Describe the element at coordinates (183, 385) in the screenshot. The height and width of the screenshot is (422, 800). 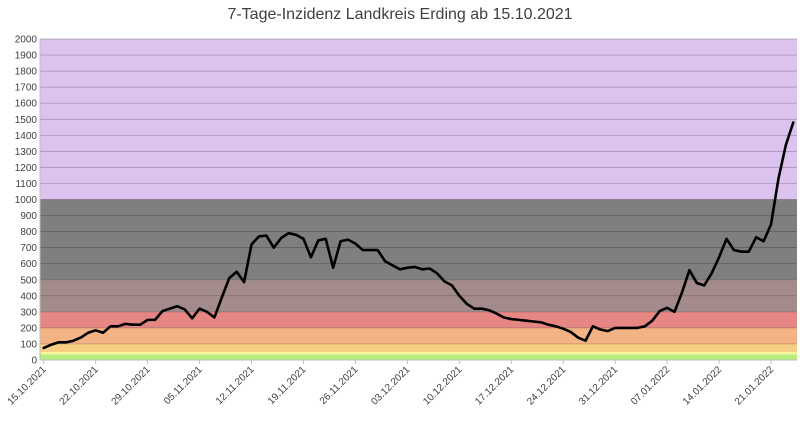
I see `x-tick-label-3: 05.11.2021` at that location.